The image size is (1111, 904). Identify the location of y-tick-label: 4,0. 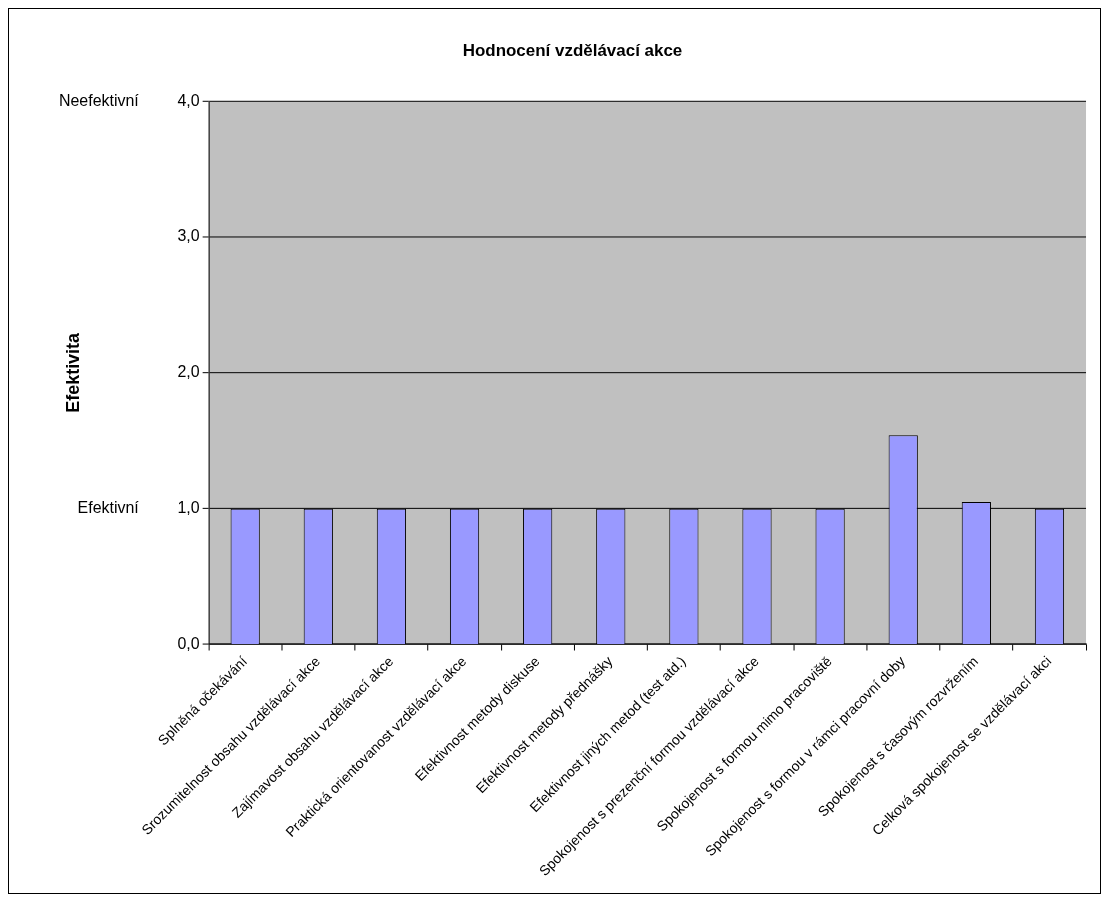
(188, 100).